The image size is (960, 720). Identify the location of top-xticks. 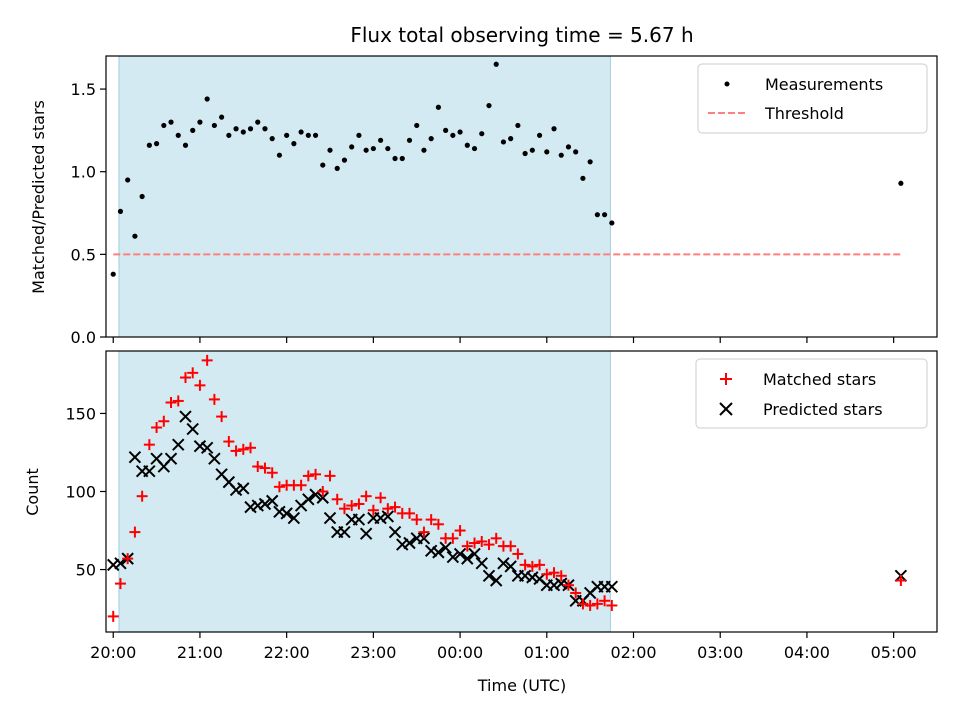
(503, 340).